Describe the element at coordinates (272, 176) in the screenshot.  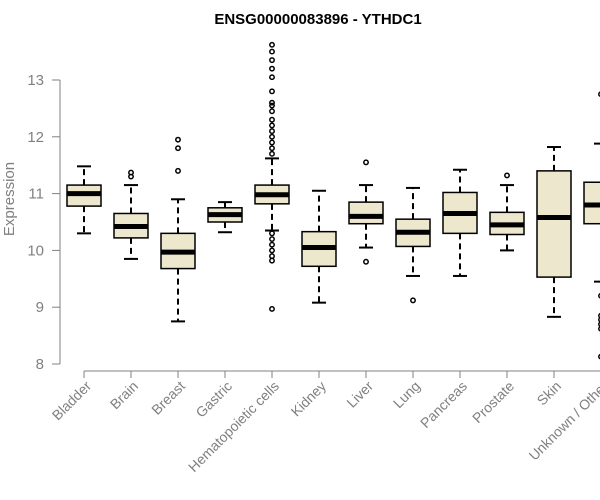
I see `box-hematopoietic-cells` at that location.